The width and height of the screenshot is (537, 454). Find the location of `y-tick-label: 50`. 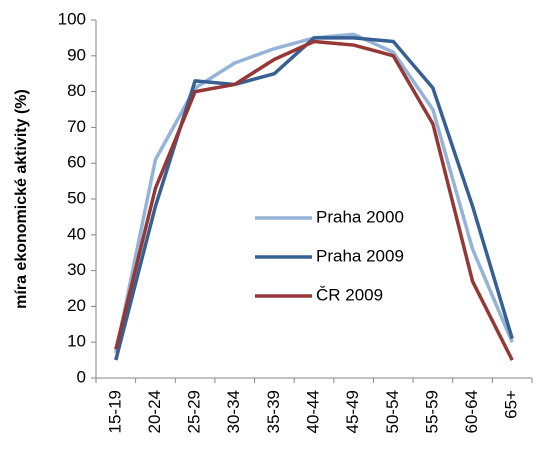

y-tick-label: 50 is located at coordinates (76, 197).